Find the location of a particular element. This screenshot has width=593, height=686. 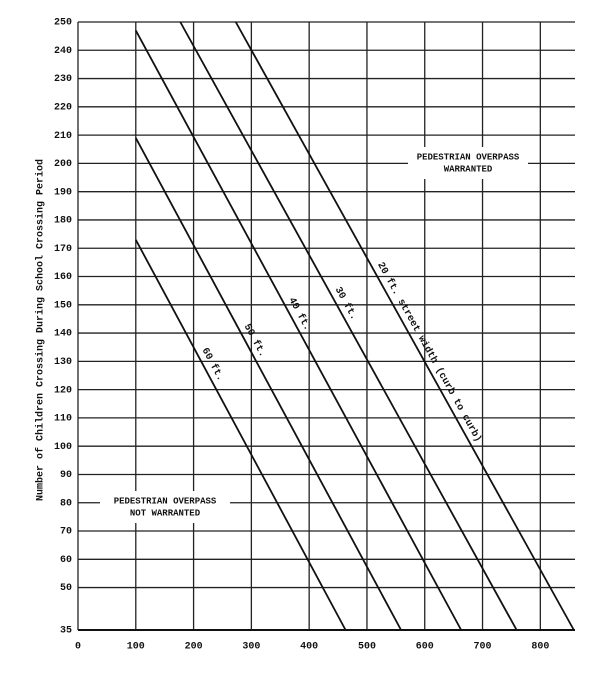

y-tick-label: 130 is located at coordinates (63, 362).